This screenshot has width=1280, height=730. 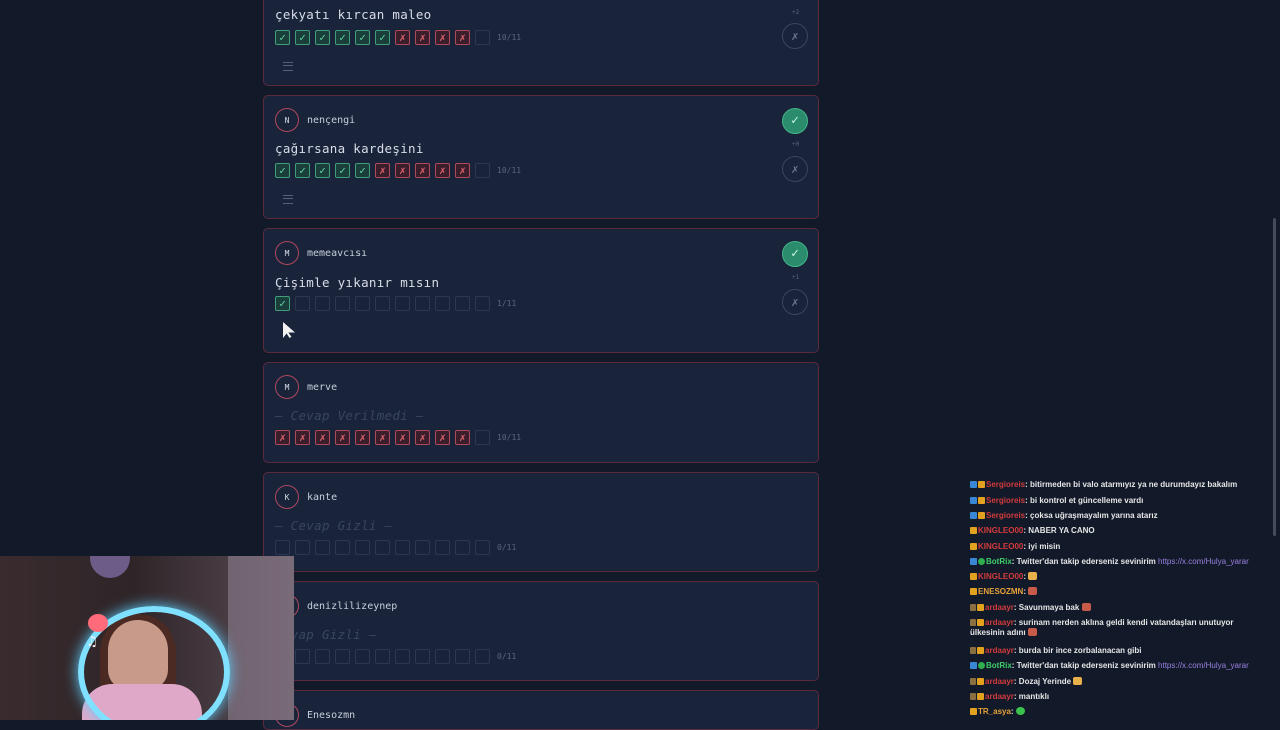 I want to click on chat-message: ardaayr: Savunmaya bak, so click(x=1120, y=608).